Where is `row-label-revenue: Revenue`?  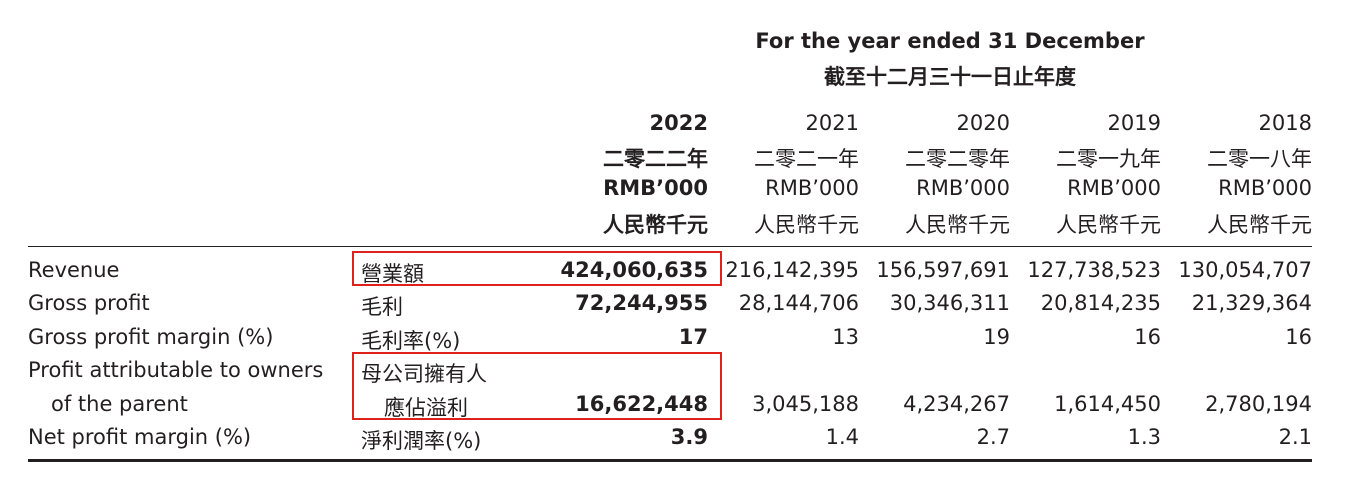
row-label-revenue: Revenue is located at coordinates (74, 270).